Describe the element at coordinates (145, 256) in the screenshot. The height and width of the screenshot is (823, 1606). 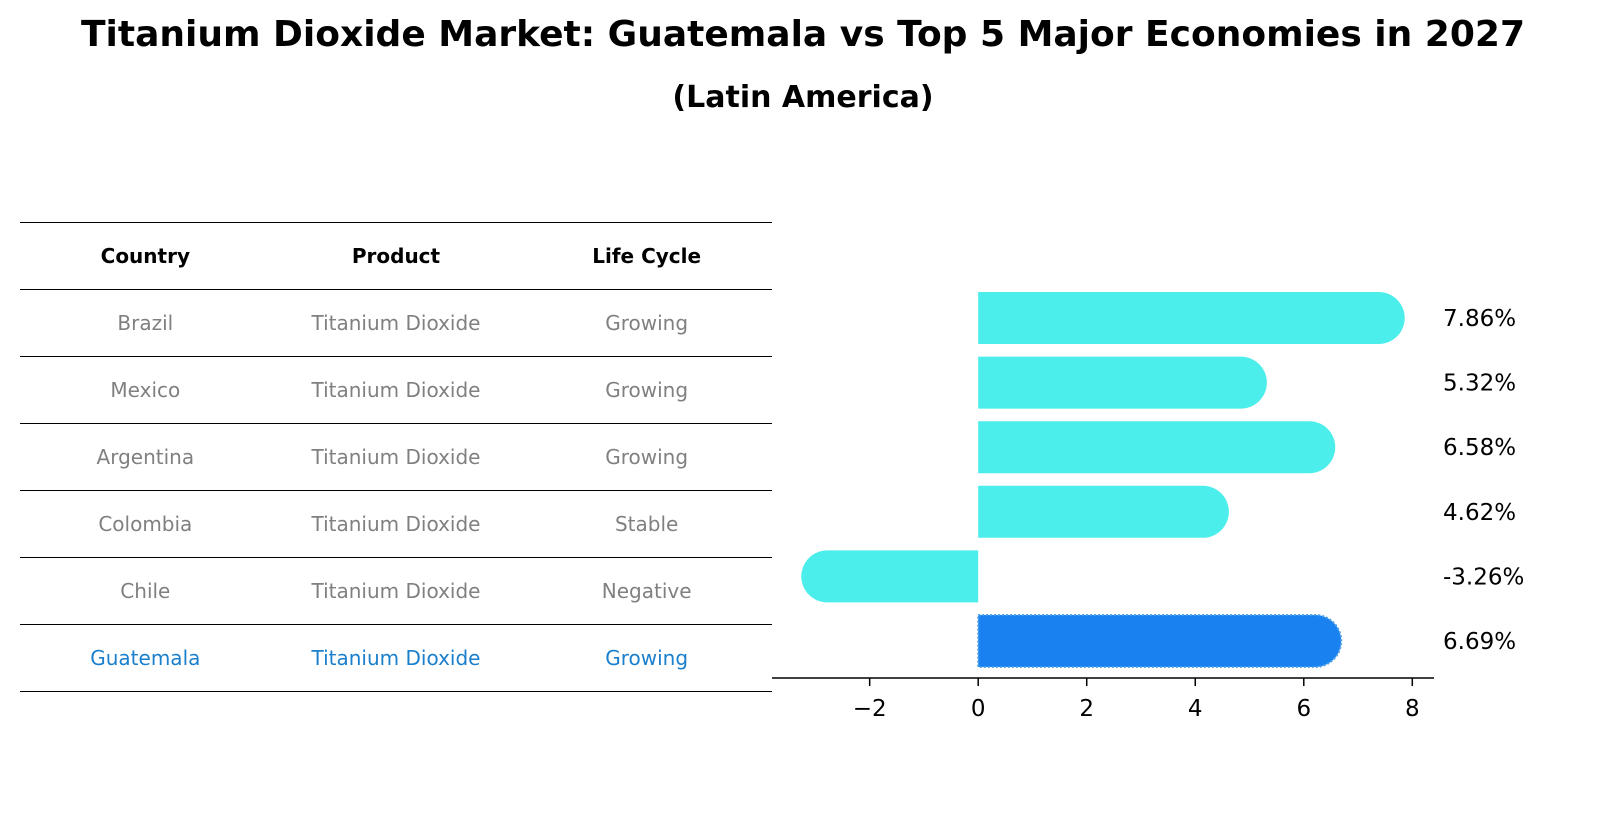
I see `column-header-country: Country` at that location.